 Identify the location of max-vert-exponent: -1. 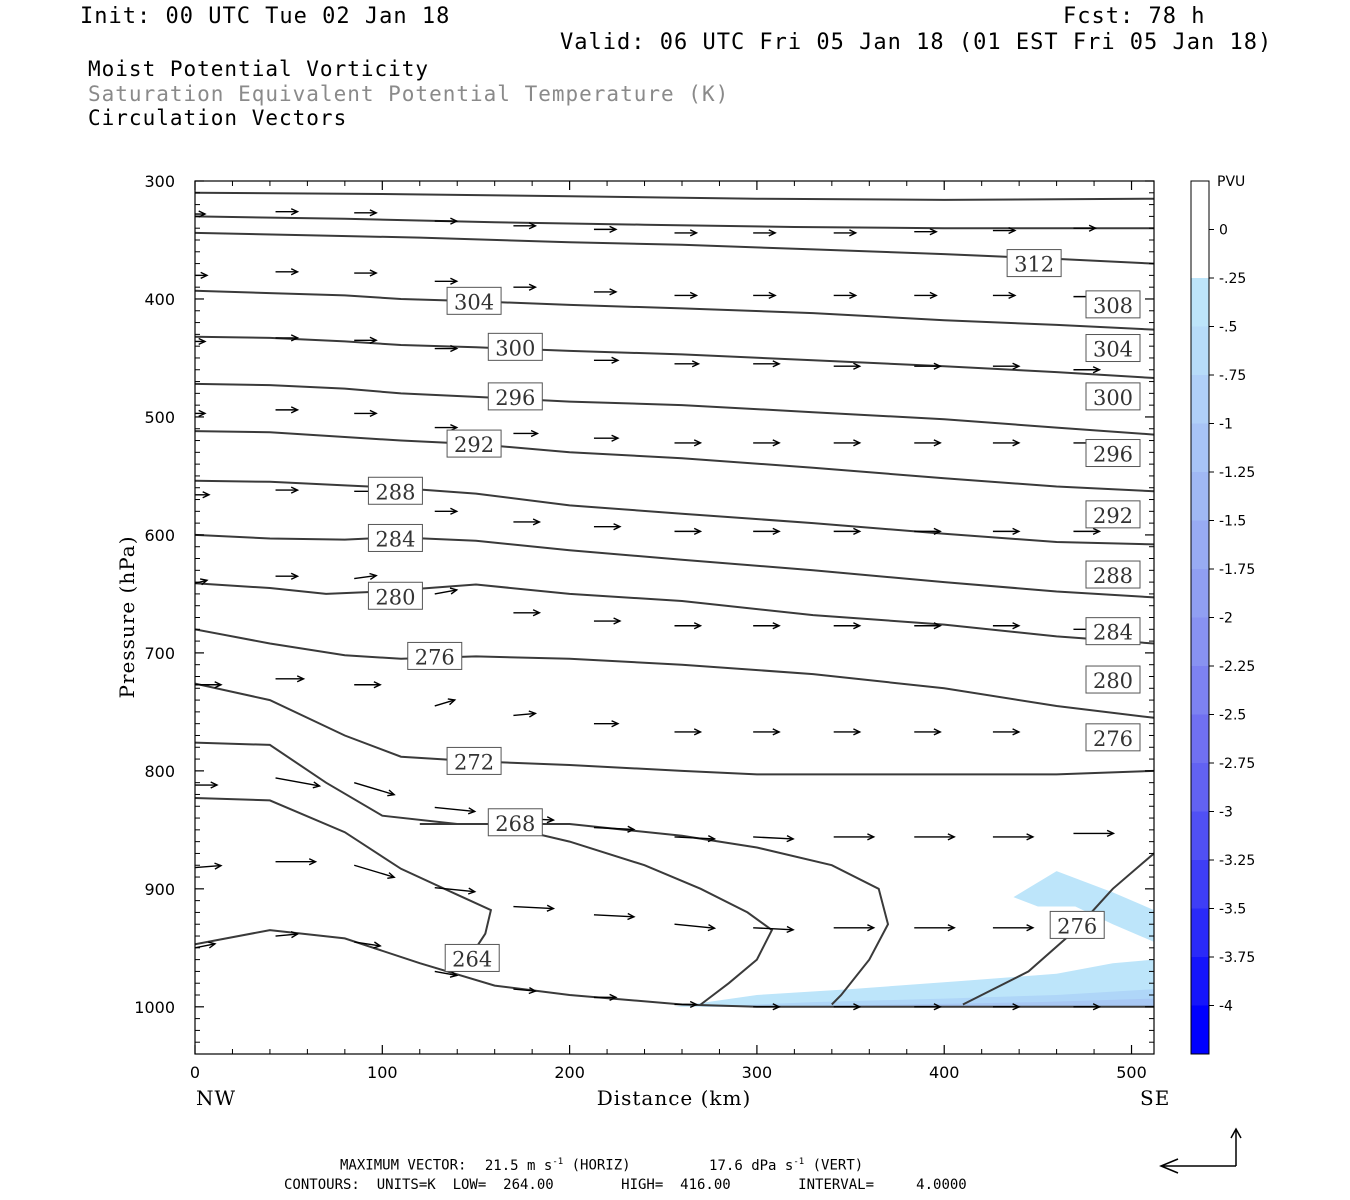
(799, 1162).